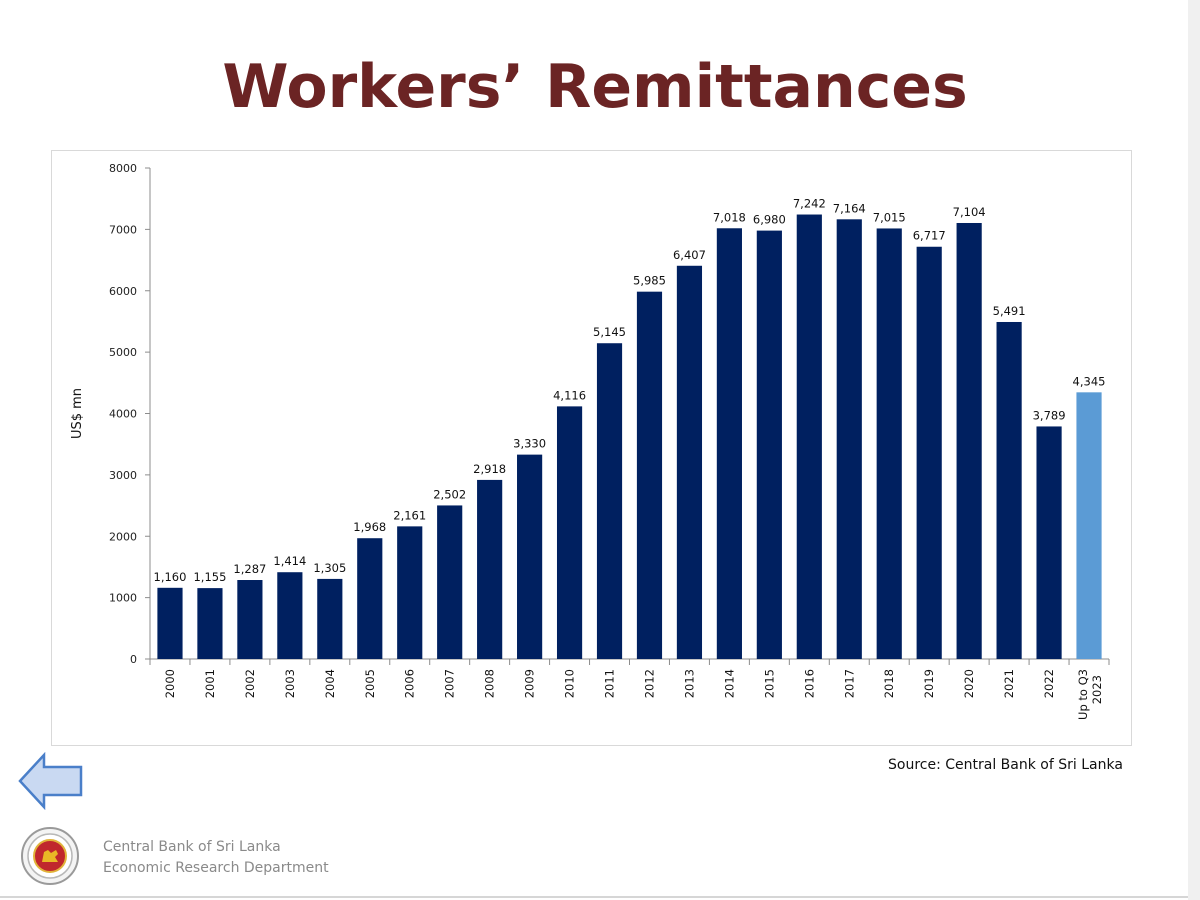 The width and height of the screenshot is (1200, 900). What do you see at coordinates (929, 683) in the screenshot?
I see `x-tick-label: 2019` at bounding box center [929, 683].